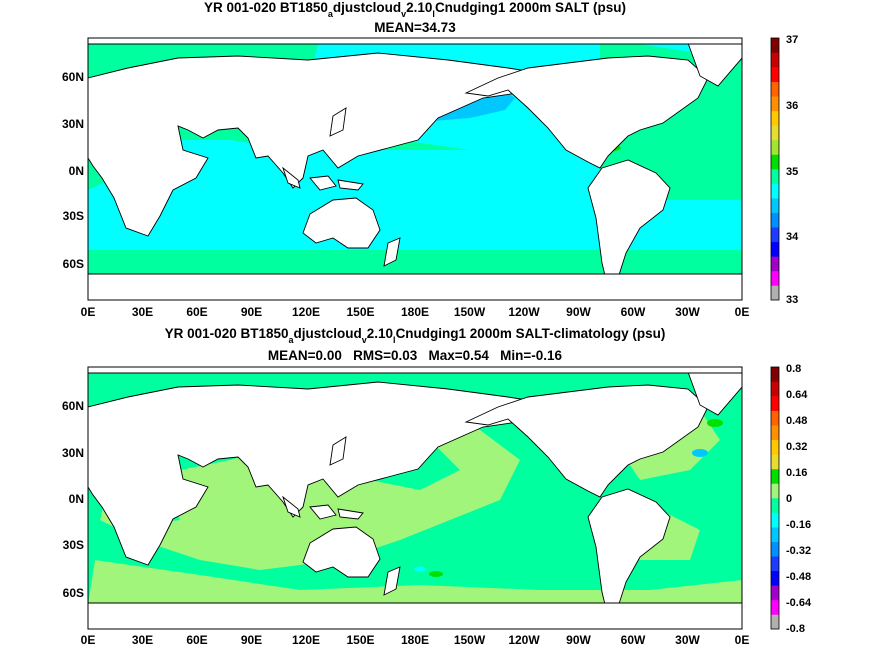  Describe the element at coordinates (73, 216) in the screenshot. I see `panel-1-ytick-30s: 30S` at that location.